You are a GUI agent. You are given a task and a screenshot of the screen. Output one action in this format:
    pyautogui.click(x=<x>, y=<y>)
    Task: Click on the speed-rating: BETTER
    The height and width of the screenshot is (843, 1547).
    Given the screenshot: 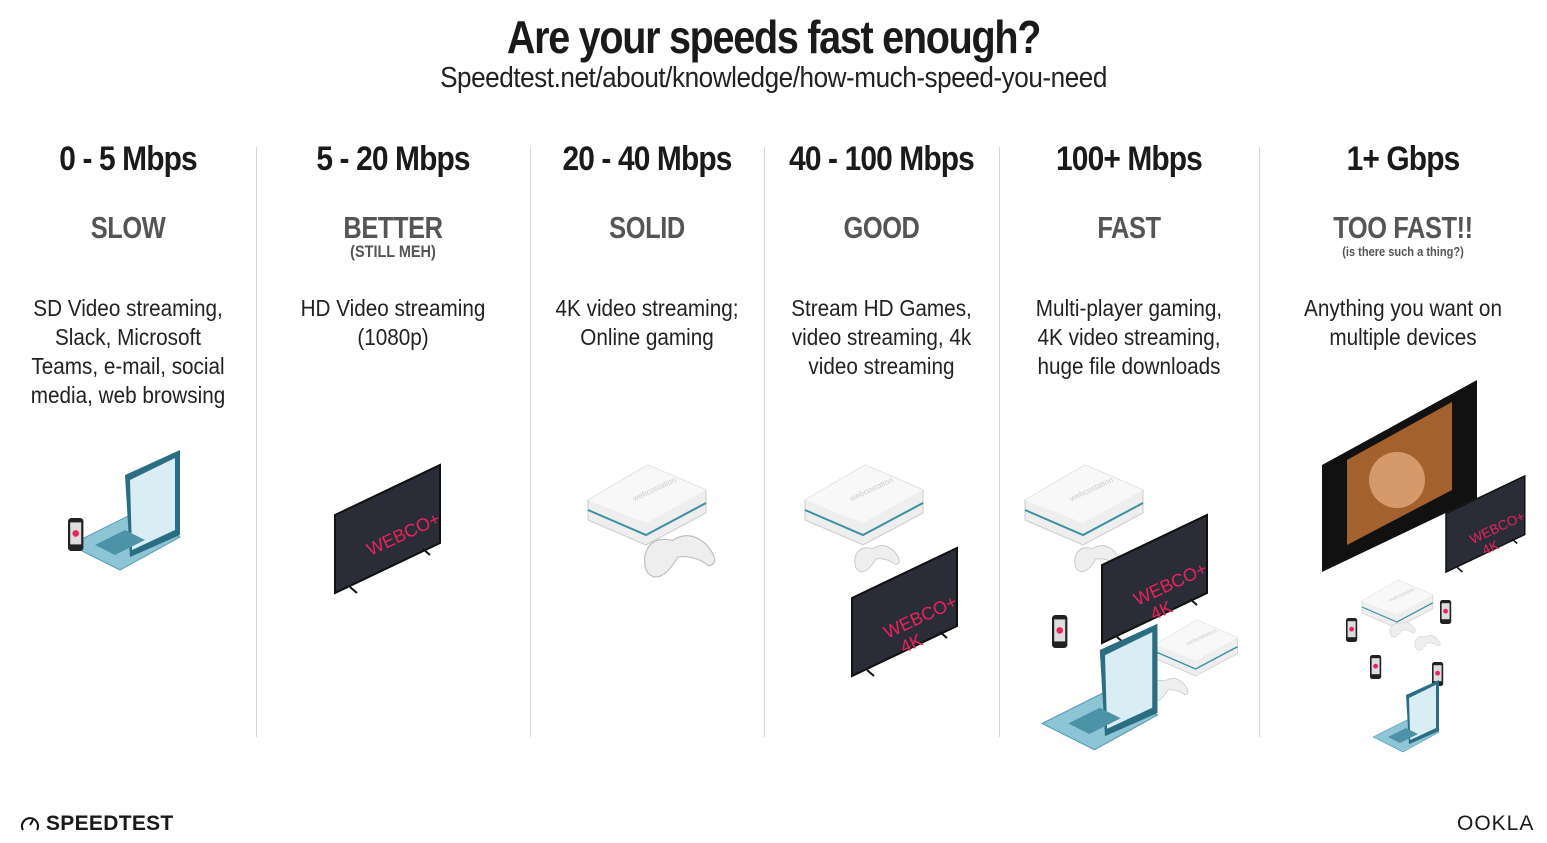 What is the action you would take?
    pyautogui.click(x=393, y=227)
    